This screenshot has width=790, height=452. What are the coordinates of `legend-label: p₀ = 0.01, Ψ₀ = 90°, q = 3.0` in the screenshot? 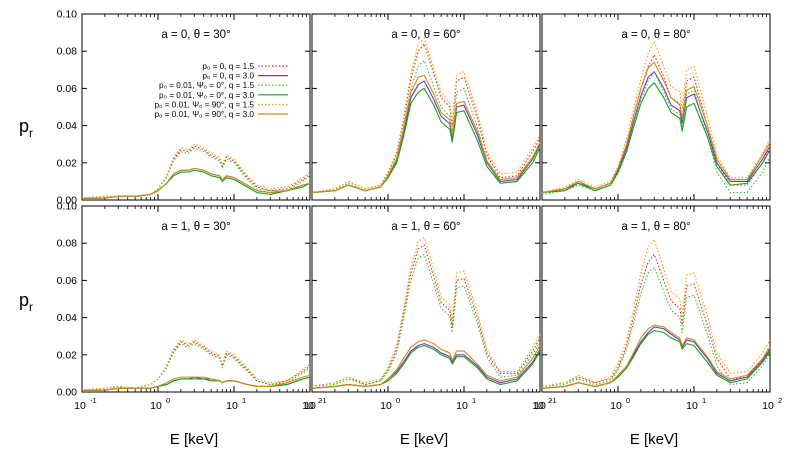 It's located at (204, 114).